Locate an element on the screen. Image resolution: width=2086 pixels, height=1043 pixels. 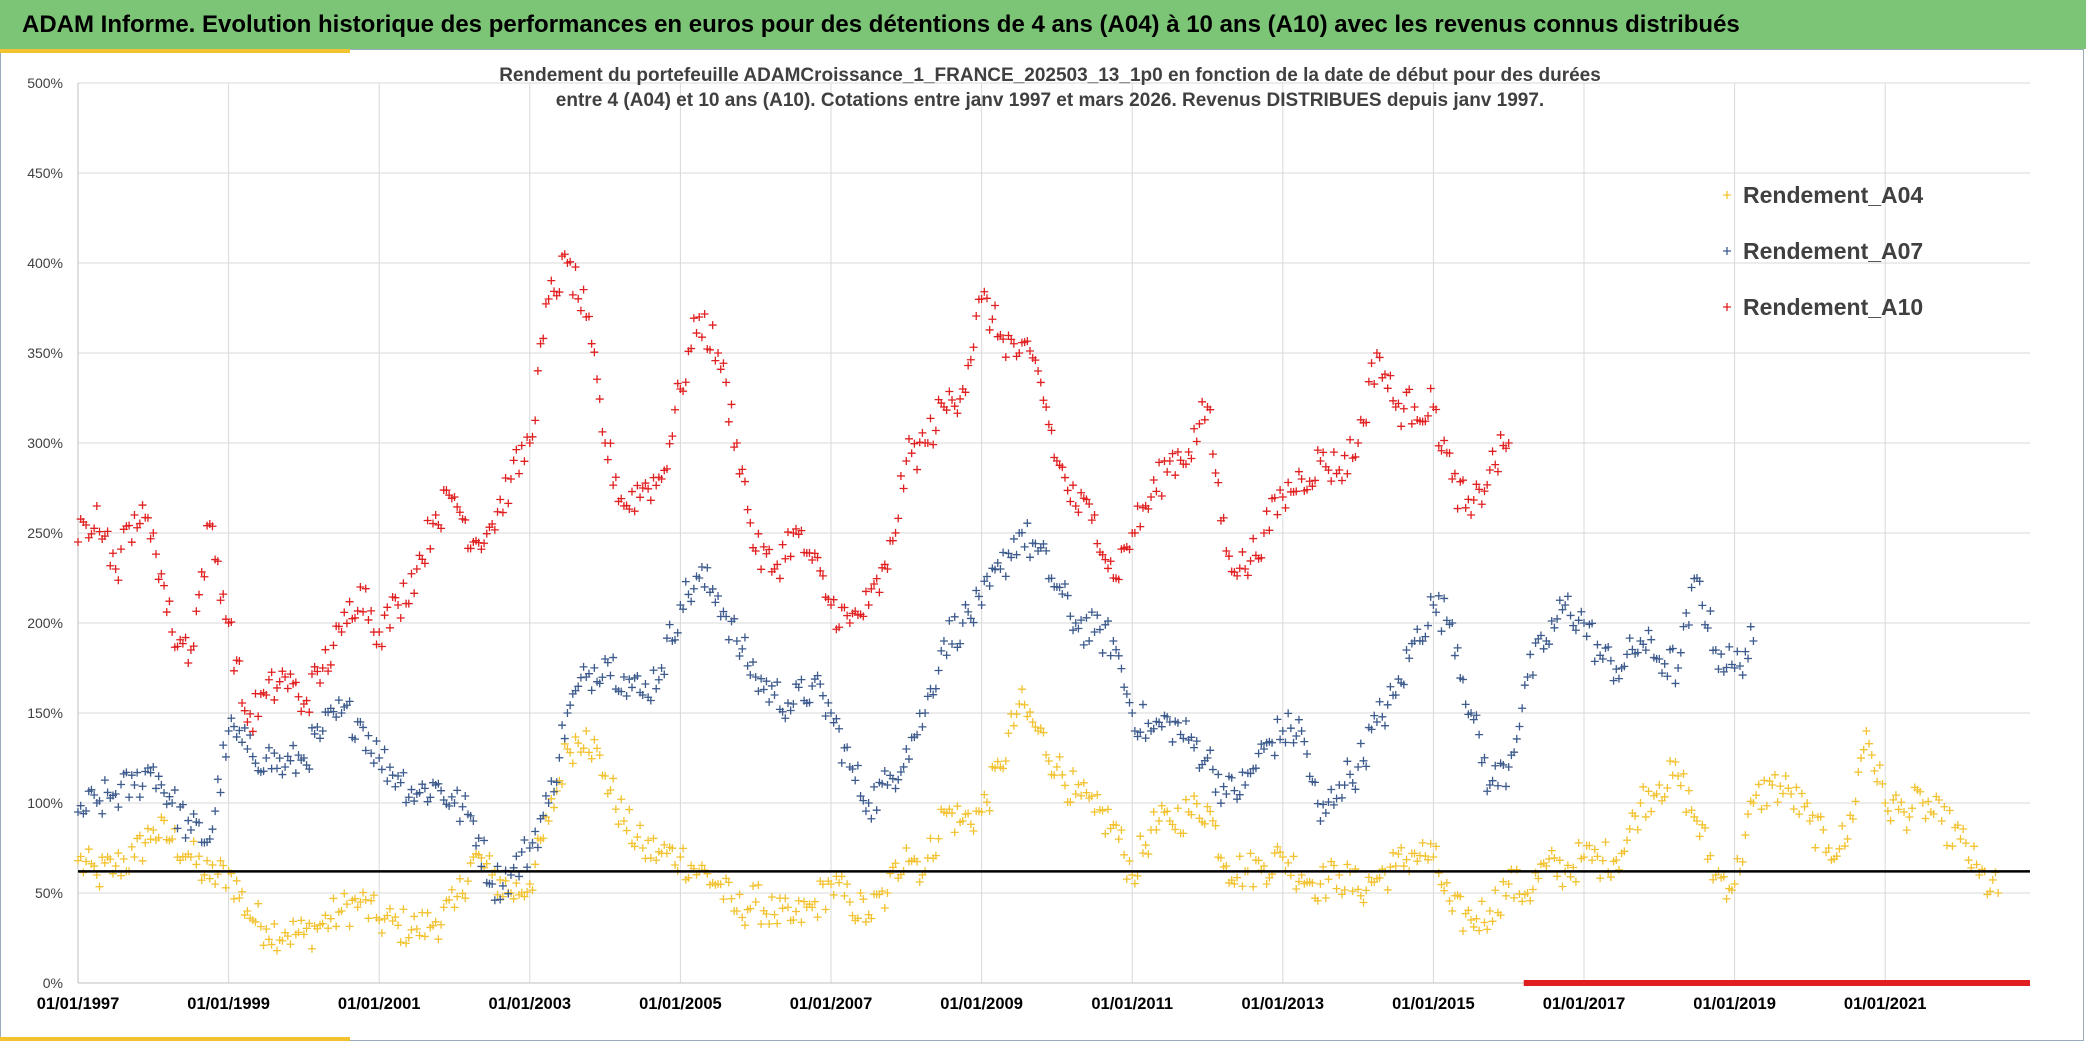
y-tick-label: 250% is located at coordinates (45, 533).